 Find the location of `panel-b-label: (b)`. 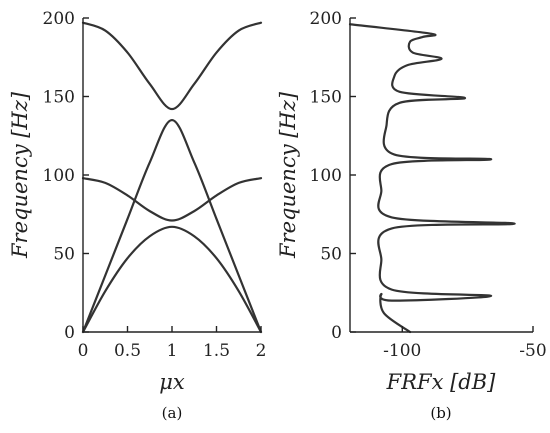

panel-b-label: (b) is located at coordinates (440, 413).